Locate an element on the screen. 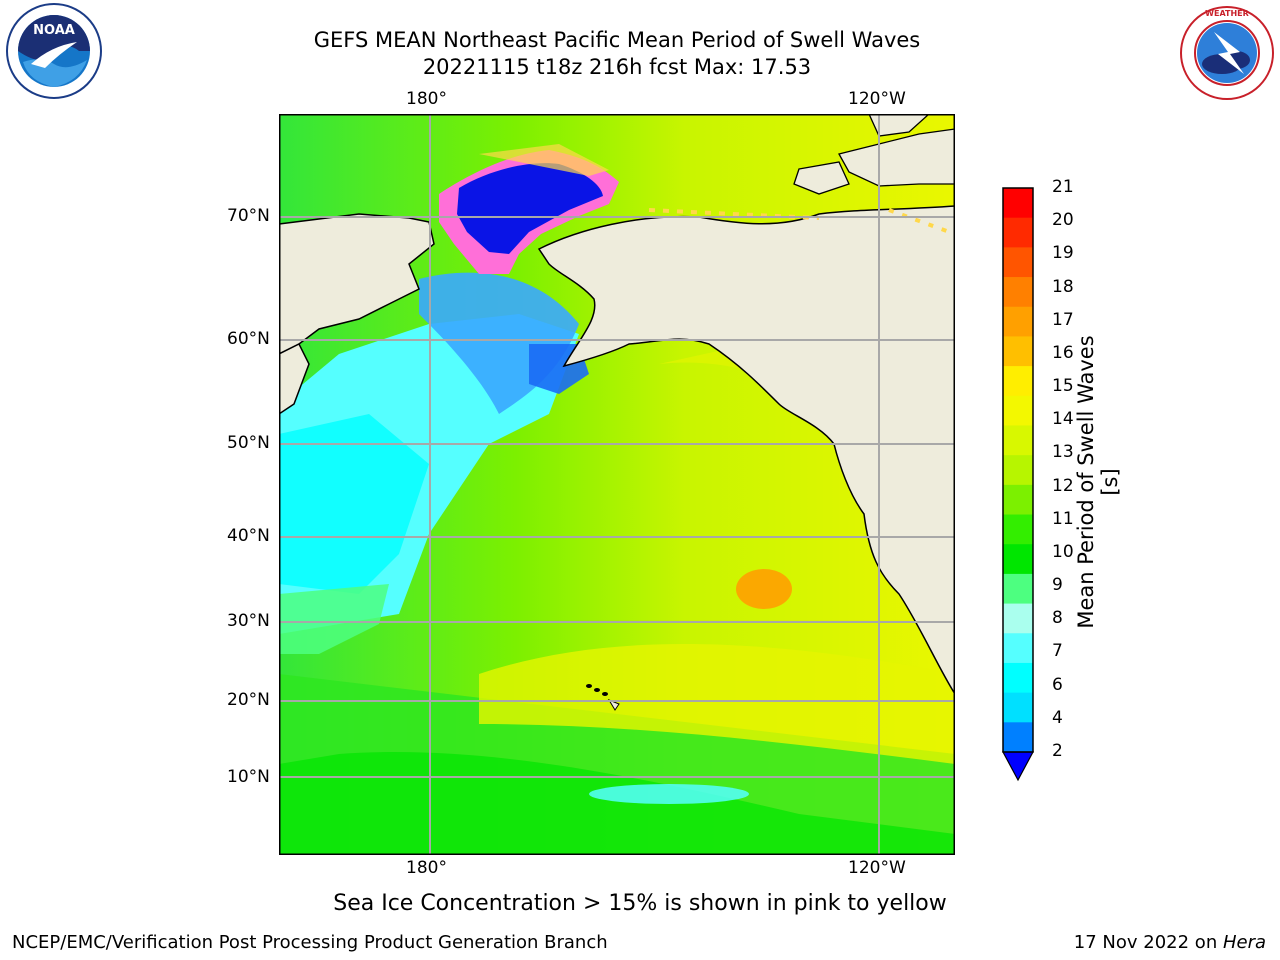 The image size is (1280, 960). colorbar-tick-label: 19 is located at coordinates (1063, 253).